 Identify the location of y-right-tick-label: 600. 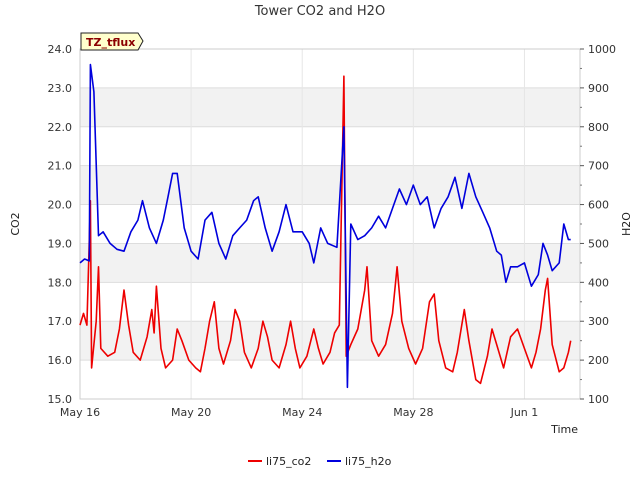
(598, 205).